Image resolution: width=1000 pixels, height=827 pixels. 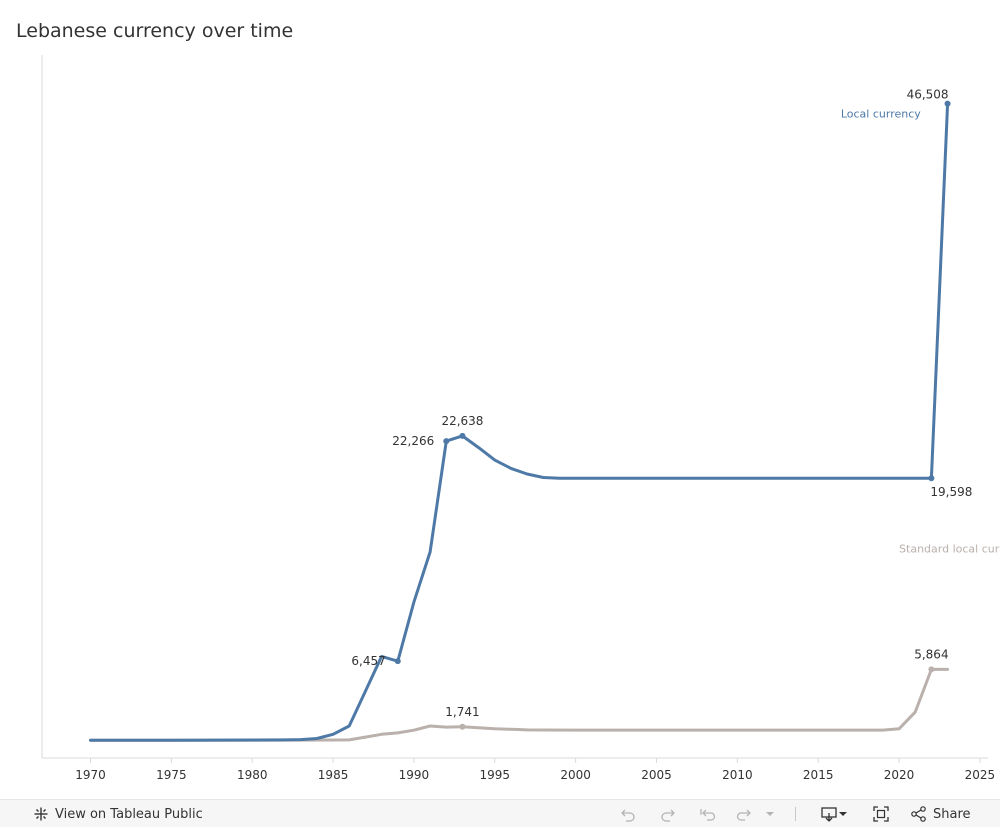 I want to click on view-on-tableau-button: View on Tableau Public, so click(x=117, y=813).